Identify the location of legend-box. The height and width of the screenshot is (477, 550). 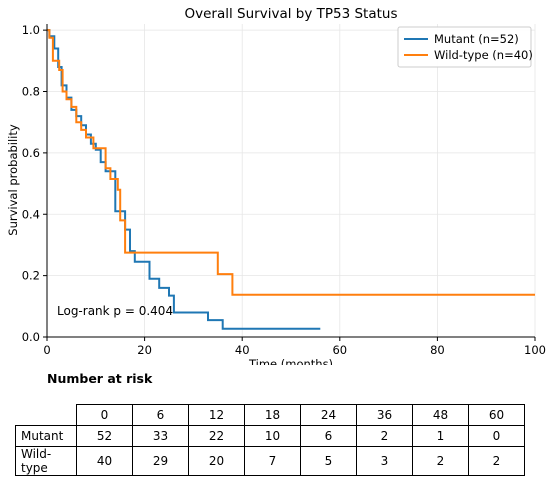
(464, 47).